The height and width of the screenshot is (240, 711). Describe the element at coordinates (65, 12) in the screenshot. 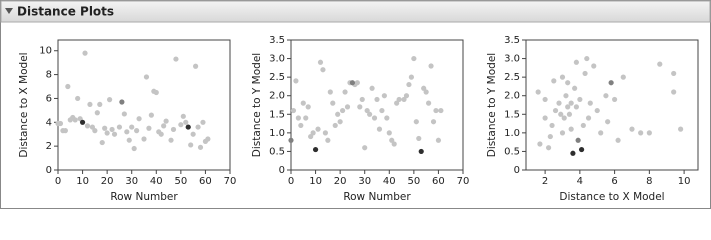

I see `header-title: Distance Plots` at that location.